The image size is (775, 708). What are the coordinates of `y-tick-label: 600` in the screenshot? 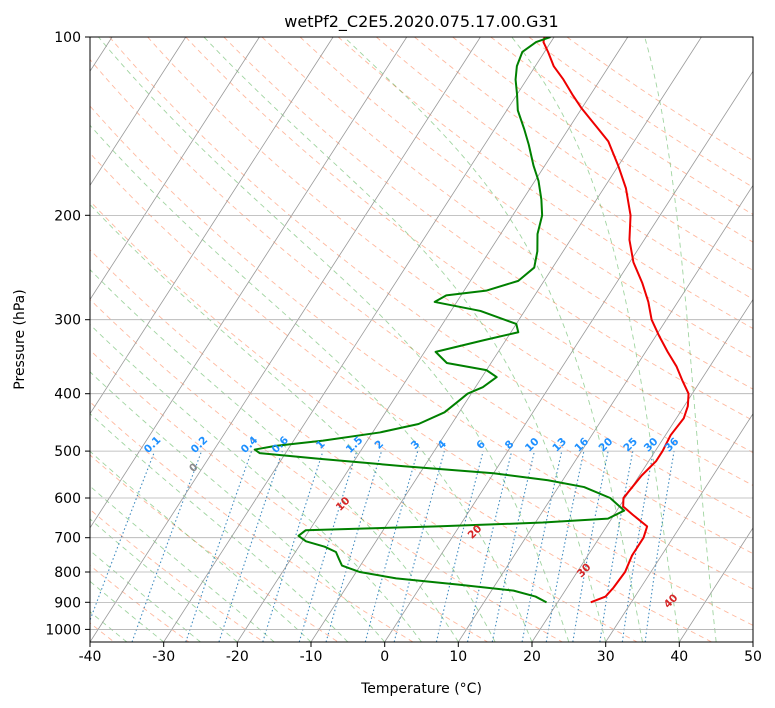 It's located at (67, 499).